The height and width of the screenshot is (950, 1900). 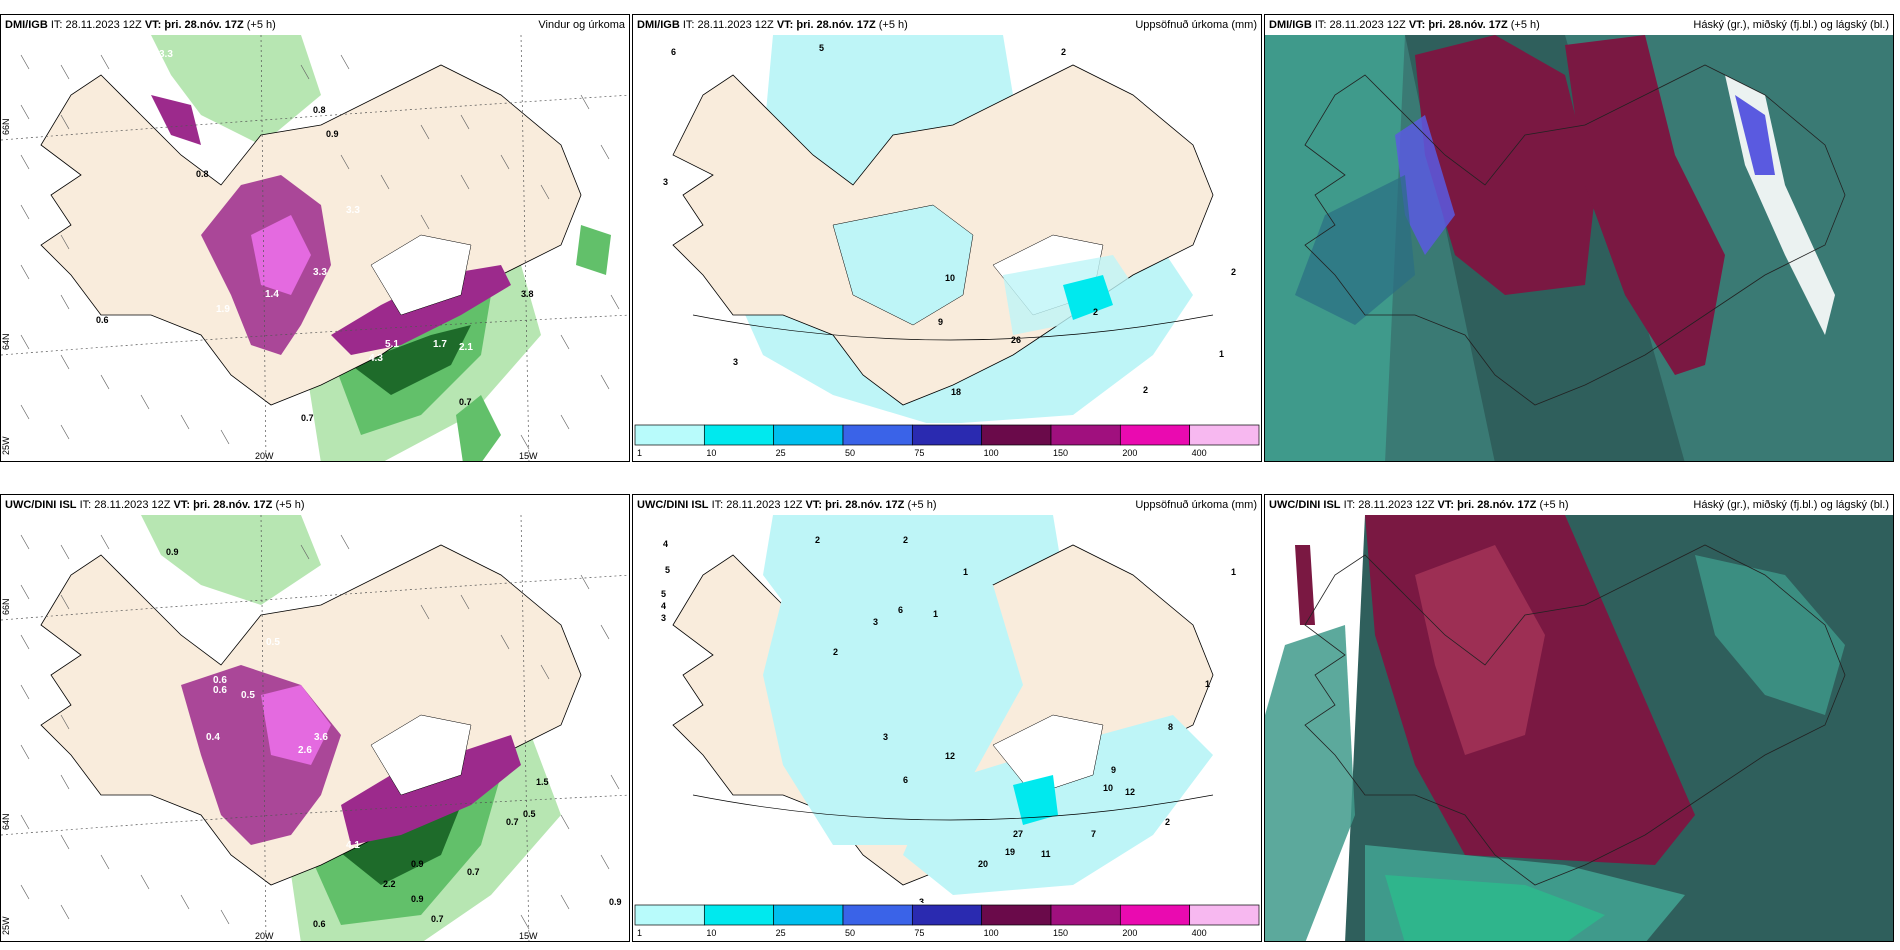 What do you see at coordinates (1196, 505) in the screenshot?
I see `panel-title: Uppsöfnuð úrkoma (mm)` at bounding box center [1196, 505].